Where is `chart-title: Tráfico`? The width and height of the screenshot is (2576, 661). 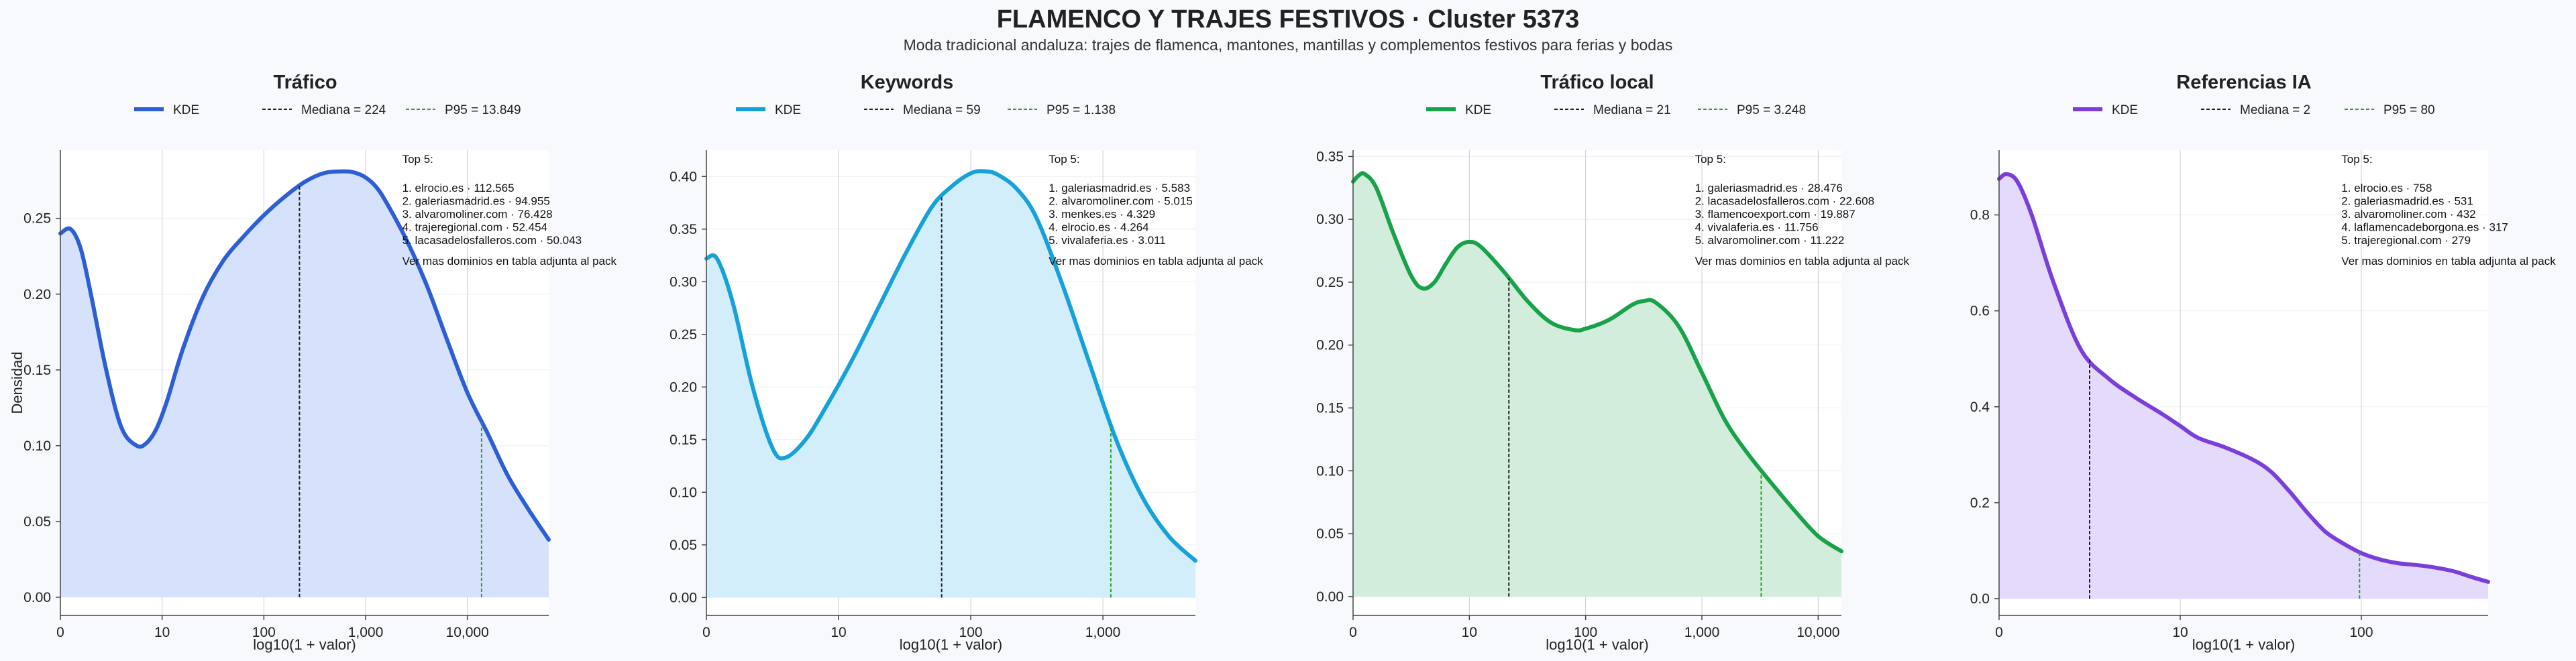 chart-title: Tráfico is located at coordinates (305, 82).